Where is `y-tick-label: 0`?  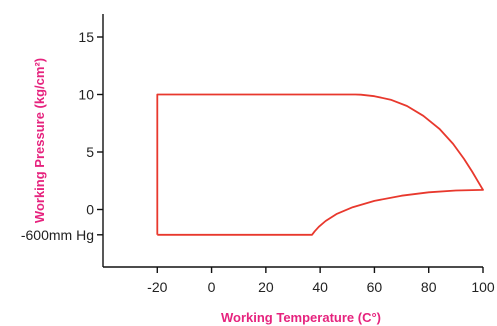 y-tick-label: 0 is located at coordinates (90, 210).